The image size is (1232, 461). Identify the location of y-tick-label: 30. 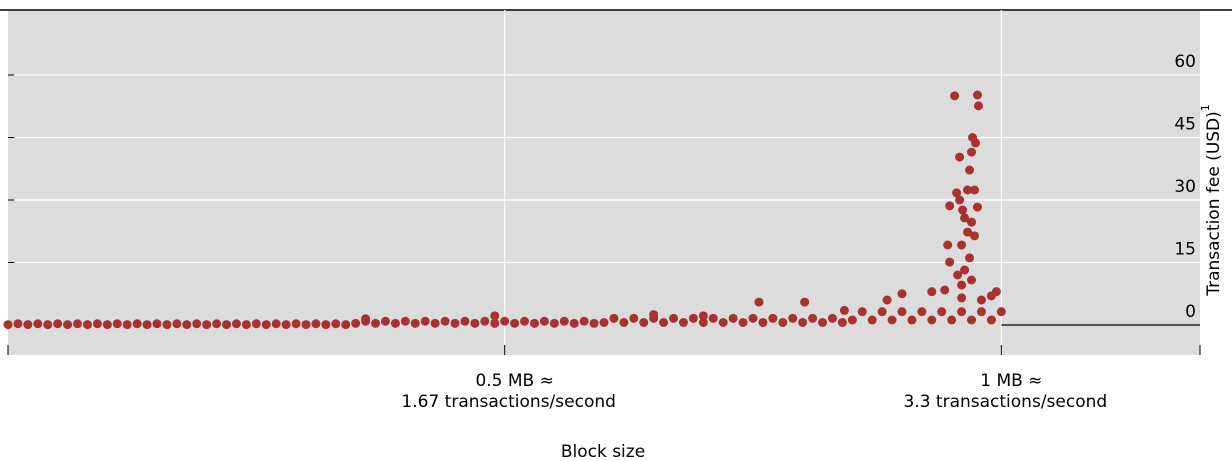
(1185, 187).